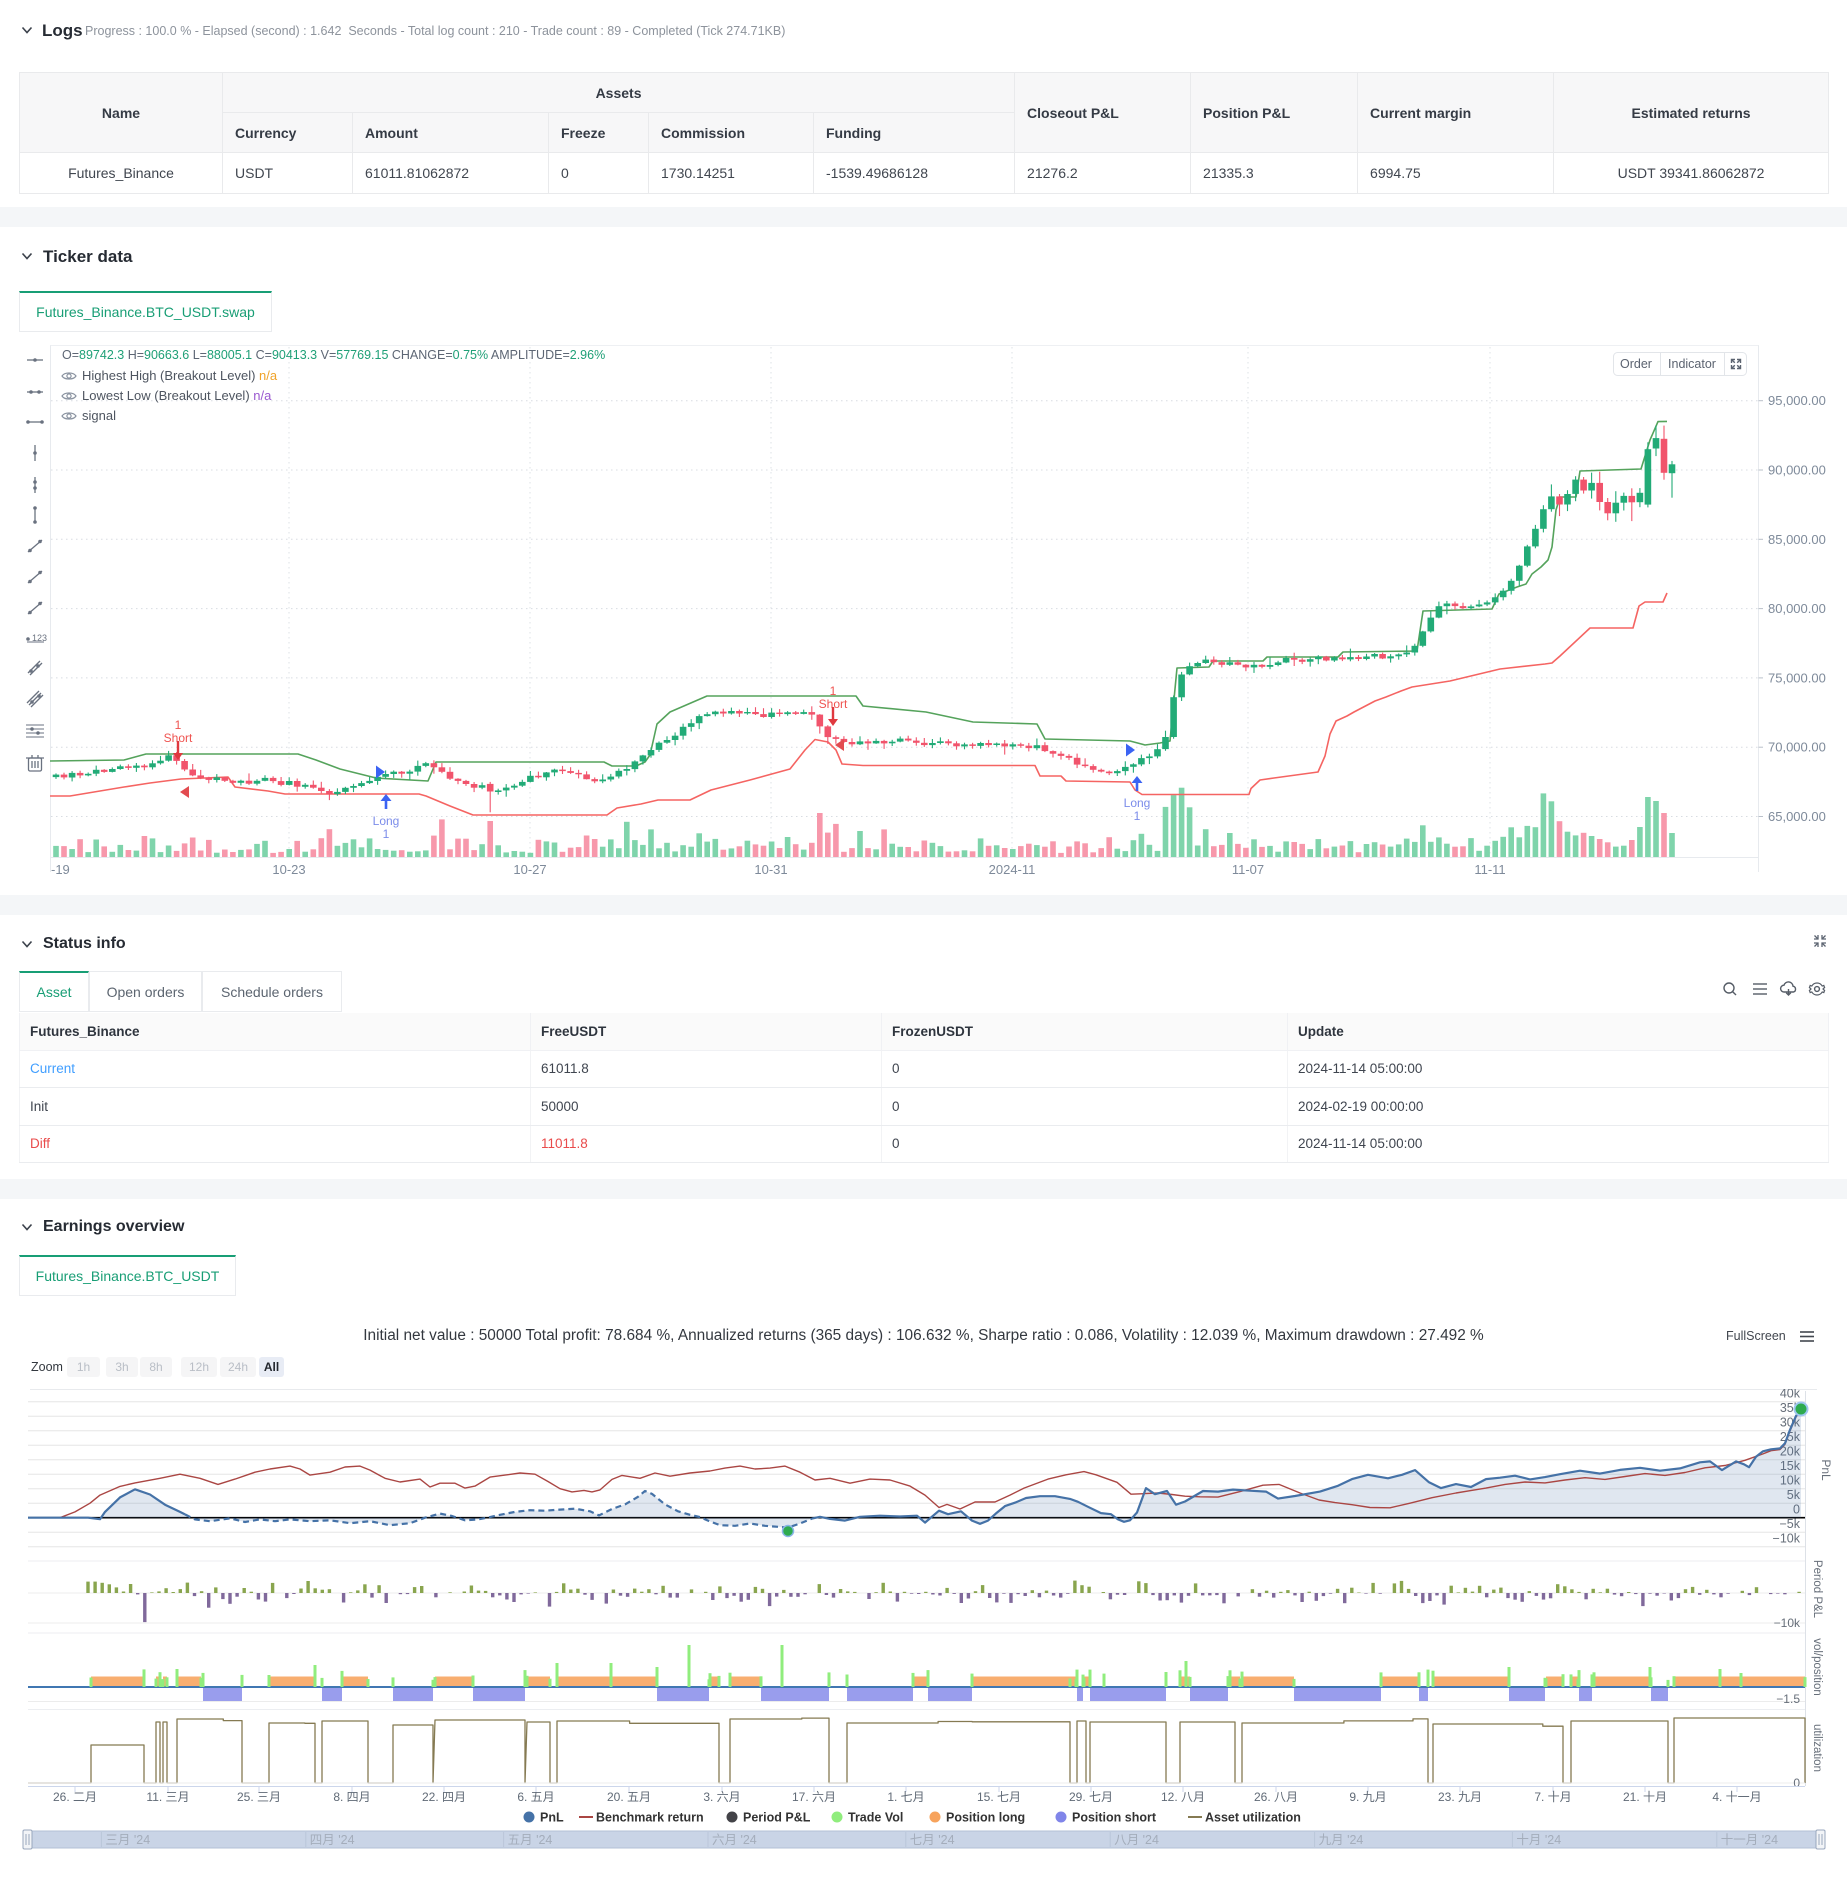 The height and width of the screenshot is (1879, 1847). Describe the element at coordinates (721, 1797) in the screenshot. I see `svg-text: 3. 六月` at that location.